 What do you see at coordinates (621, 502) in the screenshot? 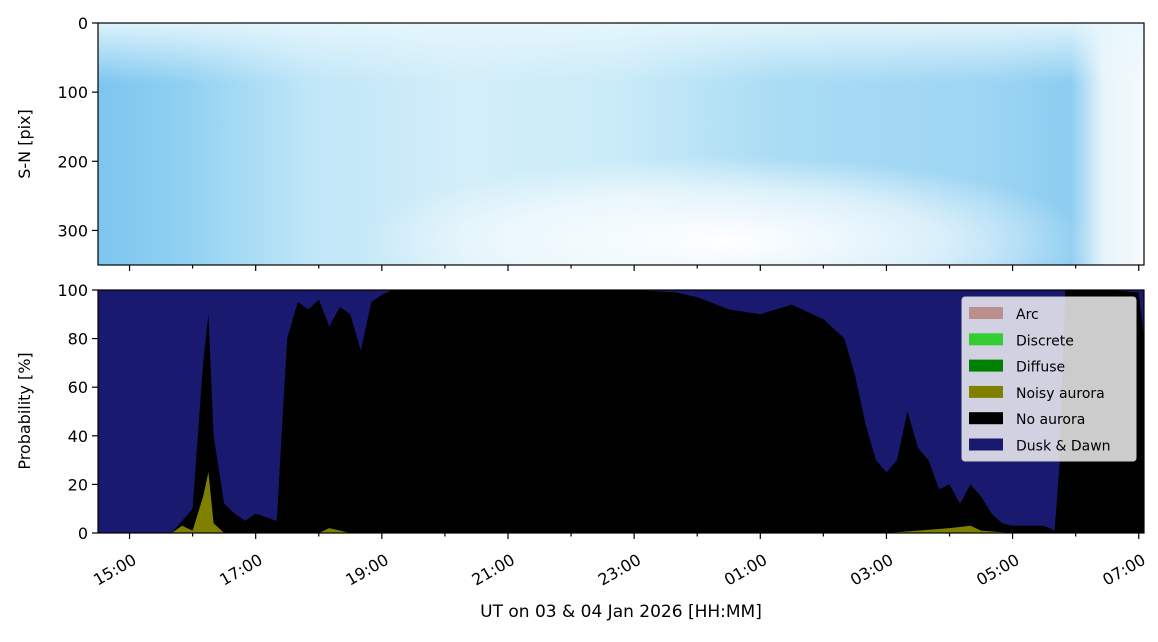
I see `noisy-aurora-area` at bounding box center [621, 502].